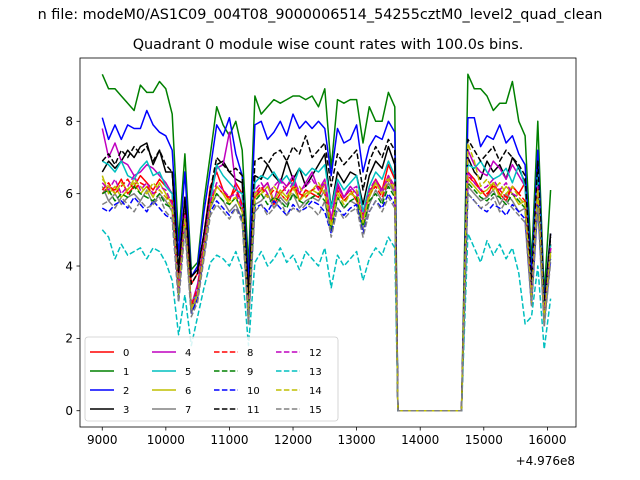 This screenshot has width=640, height=480. I want to click on x-tick-label: 16000, so click(547, 440).